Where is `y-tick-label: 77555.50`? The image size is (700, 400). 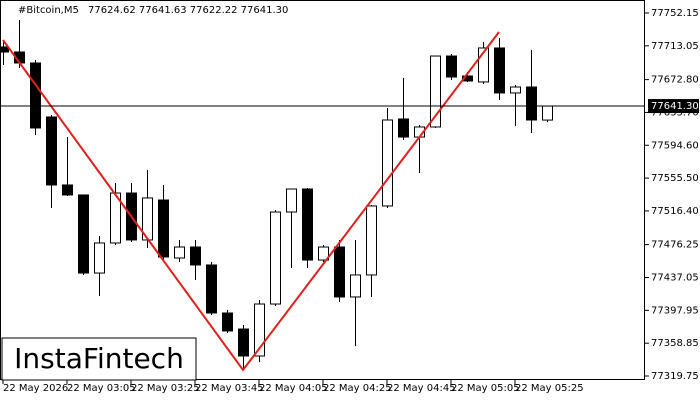
y-tick-label: 77555.50 is located at coordinates (675, 178).